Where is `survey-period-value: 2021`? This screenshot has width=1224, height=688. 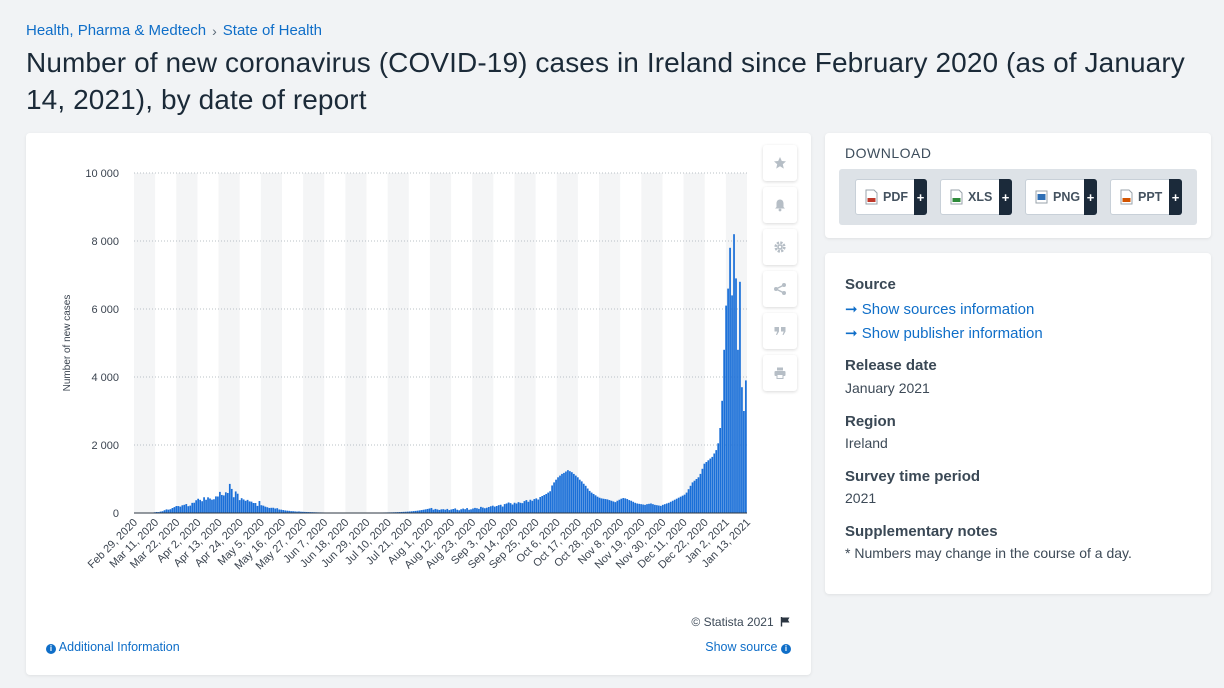 survey-period-value: 2021 is located at coordinates (861, 498).